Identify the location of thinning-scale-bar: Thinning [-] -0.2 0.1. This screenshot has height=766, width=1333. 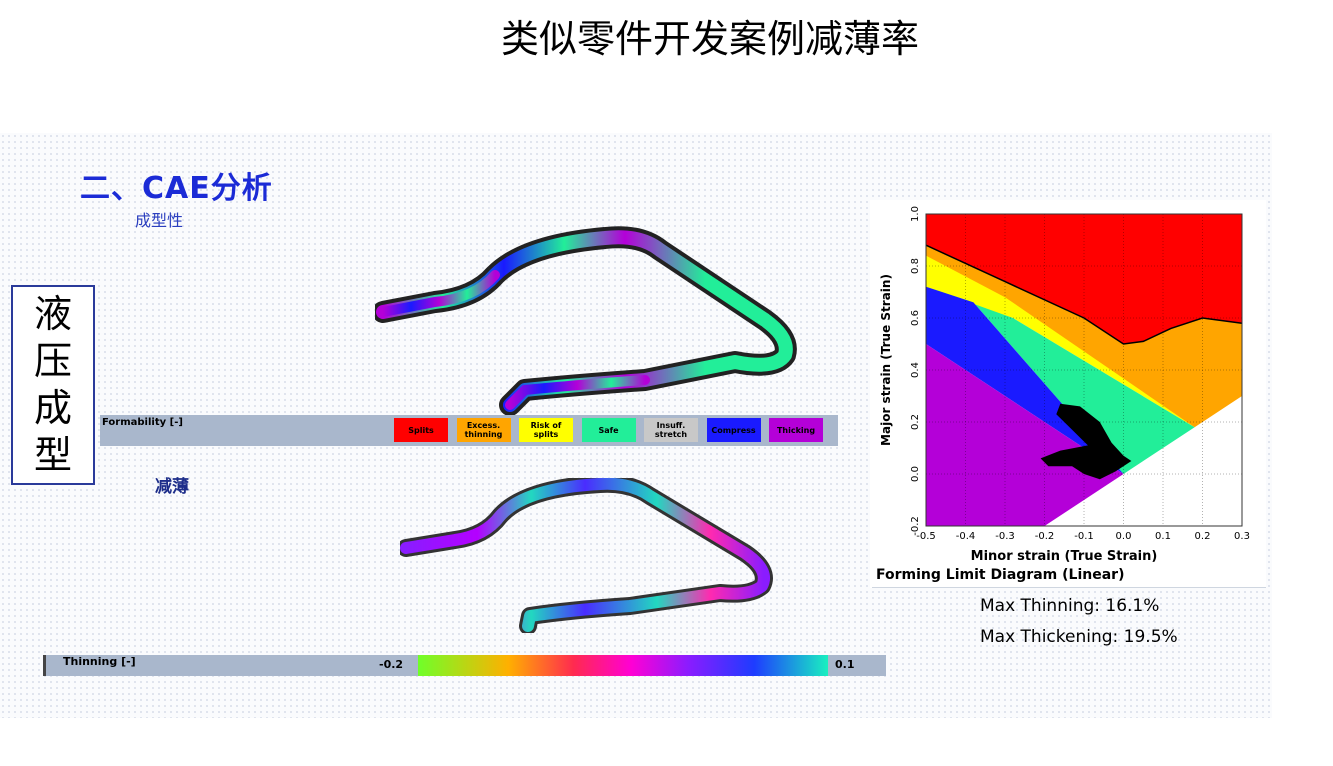
(464, 665).